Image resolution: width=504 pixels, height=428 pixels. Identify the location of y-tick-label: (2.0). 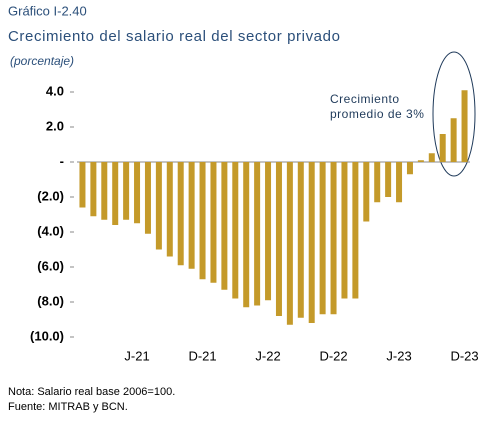
(50, 195).